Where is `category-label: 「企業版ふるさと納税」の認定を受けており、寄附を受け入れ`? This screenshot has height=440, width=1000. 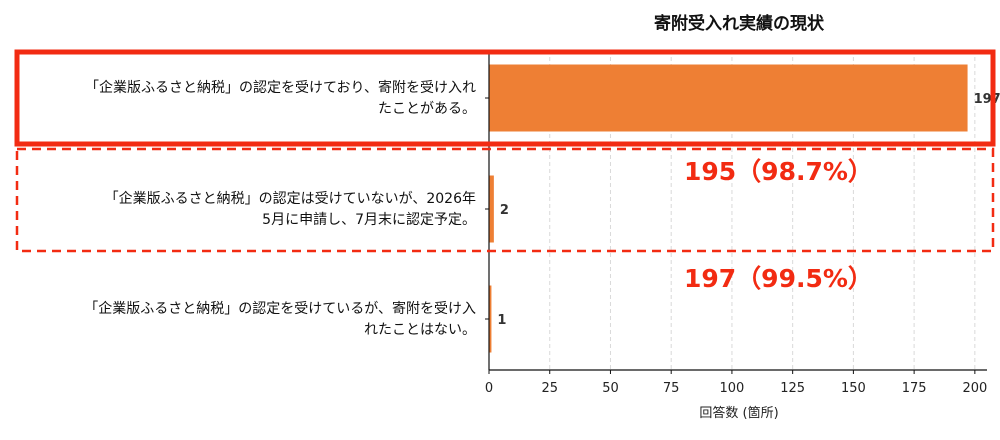 category-label: 「企業版ふるさと納税」の認定を受けており、寄附を受け入れ is located at coordinates (280, 87).